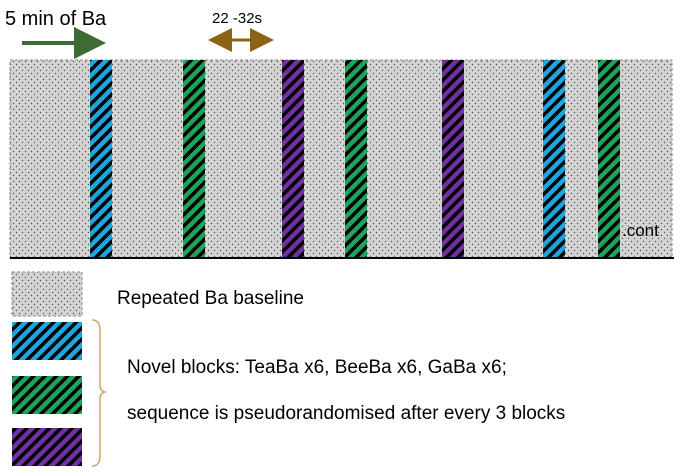 Image resolution: width=680 pixels, height=472 pixels. Describe the element at coordinates (99, 393) in the screenshot. I see `bracket` at that location.